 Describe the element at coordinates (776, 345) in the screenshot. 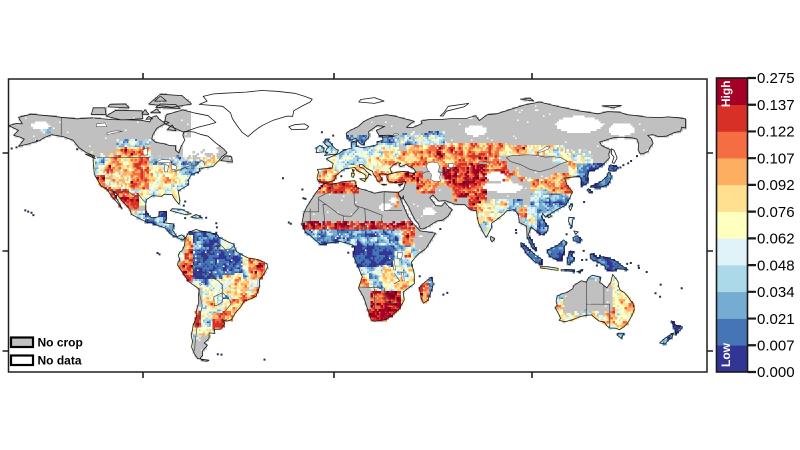

I see `svg-text: 0.007` at that location.